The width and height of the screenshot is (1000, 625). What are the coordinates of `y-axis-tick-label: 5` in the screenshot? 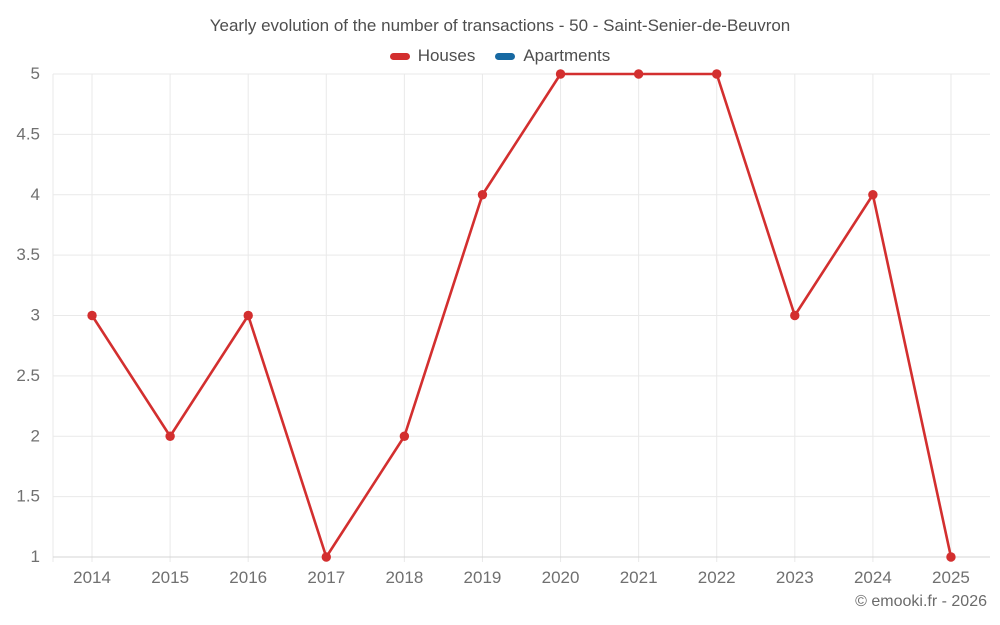 It's located at (35, 73).